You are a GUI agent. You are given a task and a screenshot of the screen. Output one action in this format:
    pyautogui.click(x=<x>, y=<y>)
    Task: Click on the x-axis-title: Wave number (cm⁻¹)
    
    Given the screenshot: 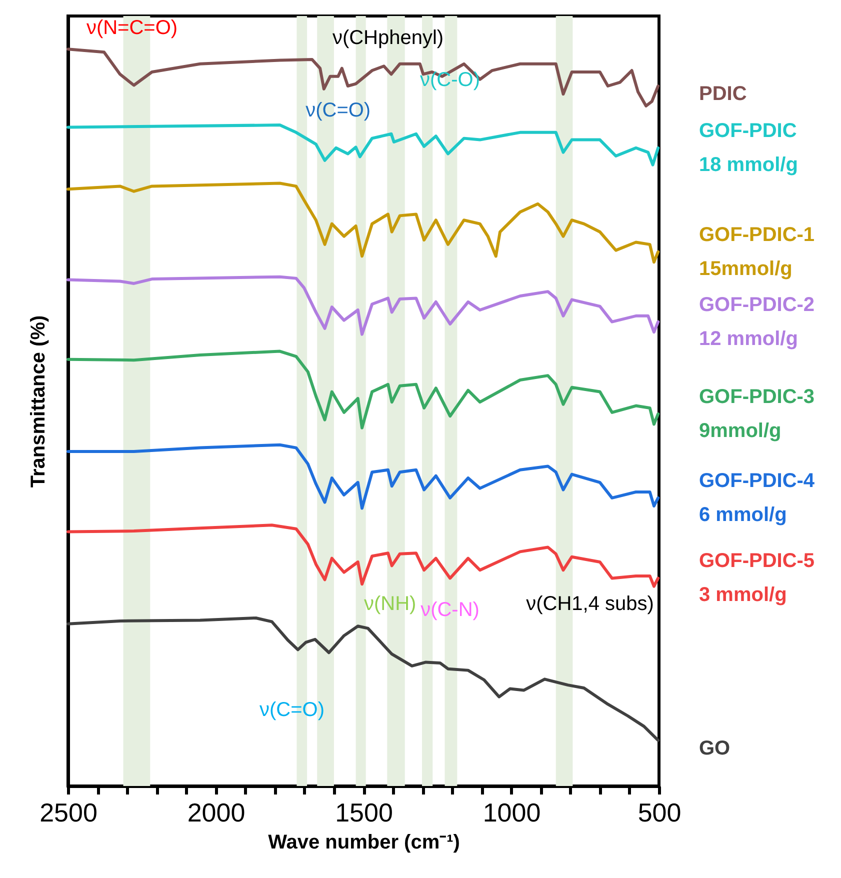 What is the action you would take?
    pyautogui.click(x=364, y=843)
    